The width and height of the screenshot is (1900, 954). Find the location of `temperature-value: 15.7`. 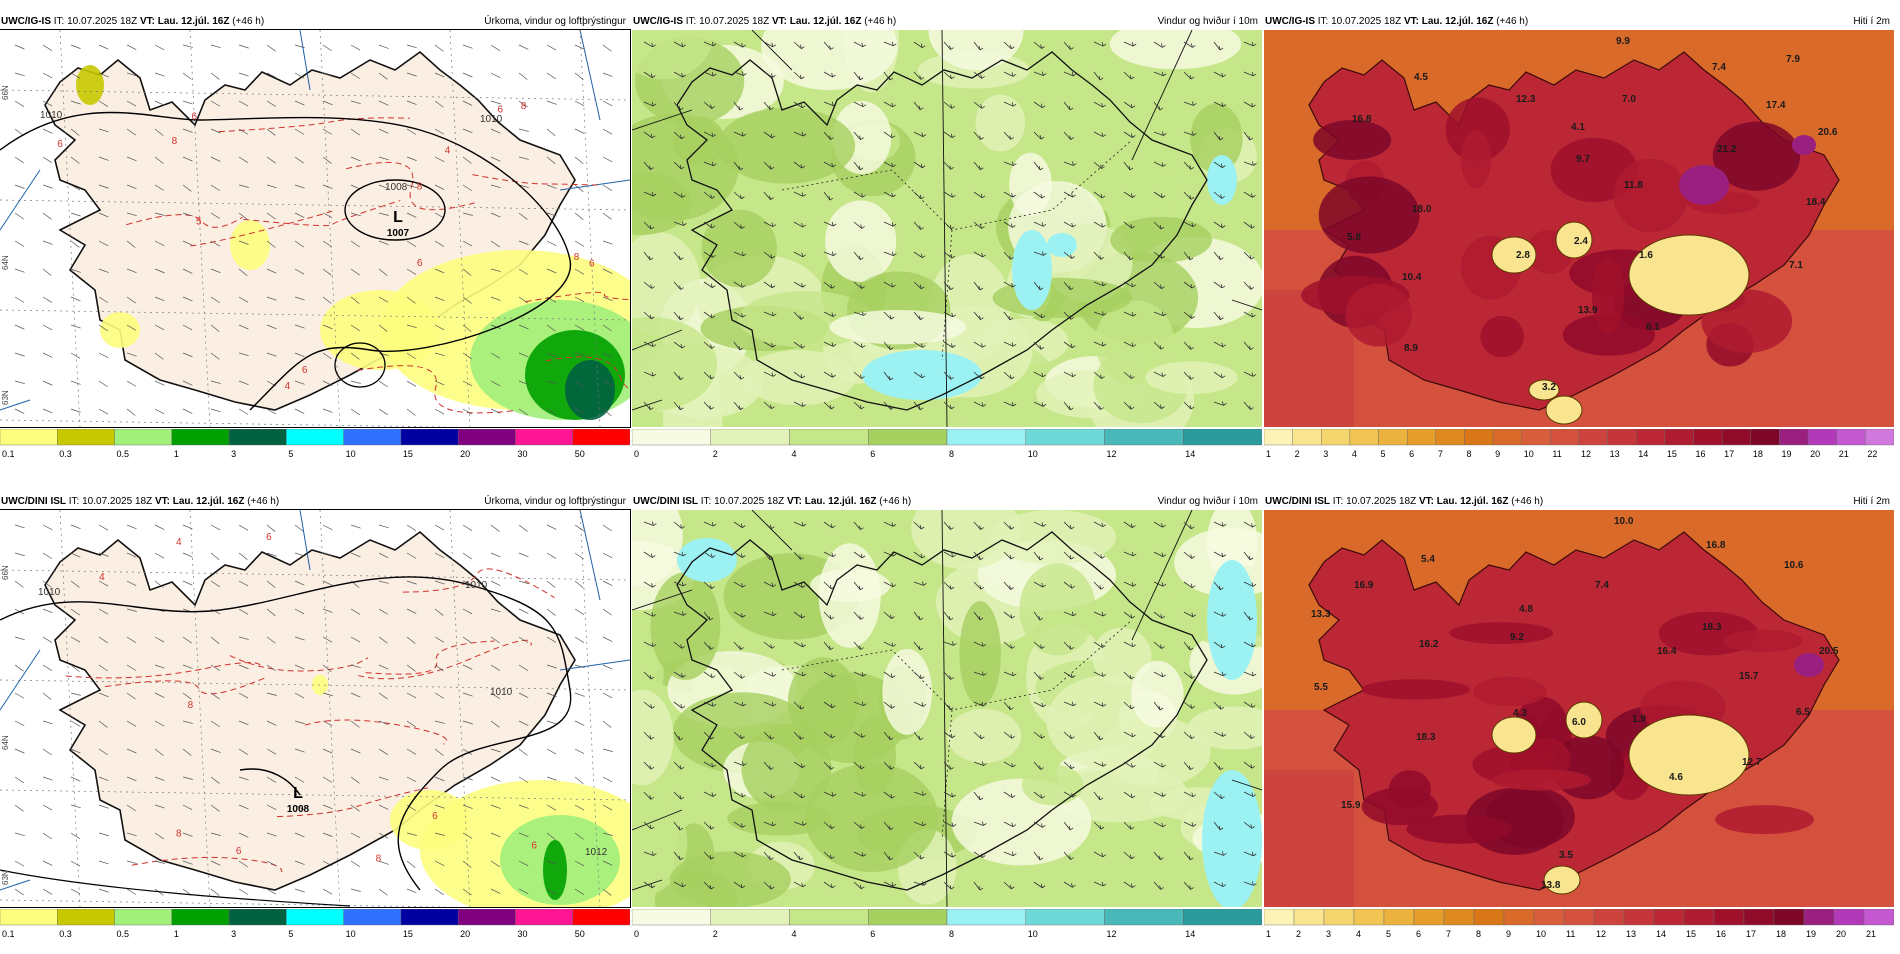

temperature-value: 15.7 is located at coordinates (1749, 676).